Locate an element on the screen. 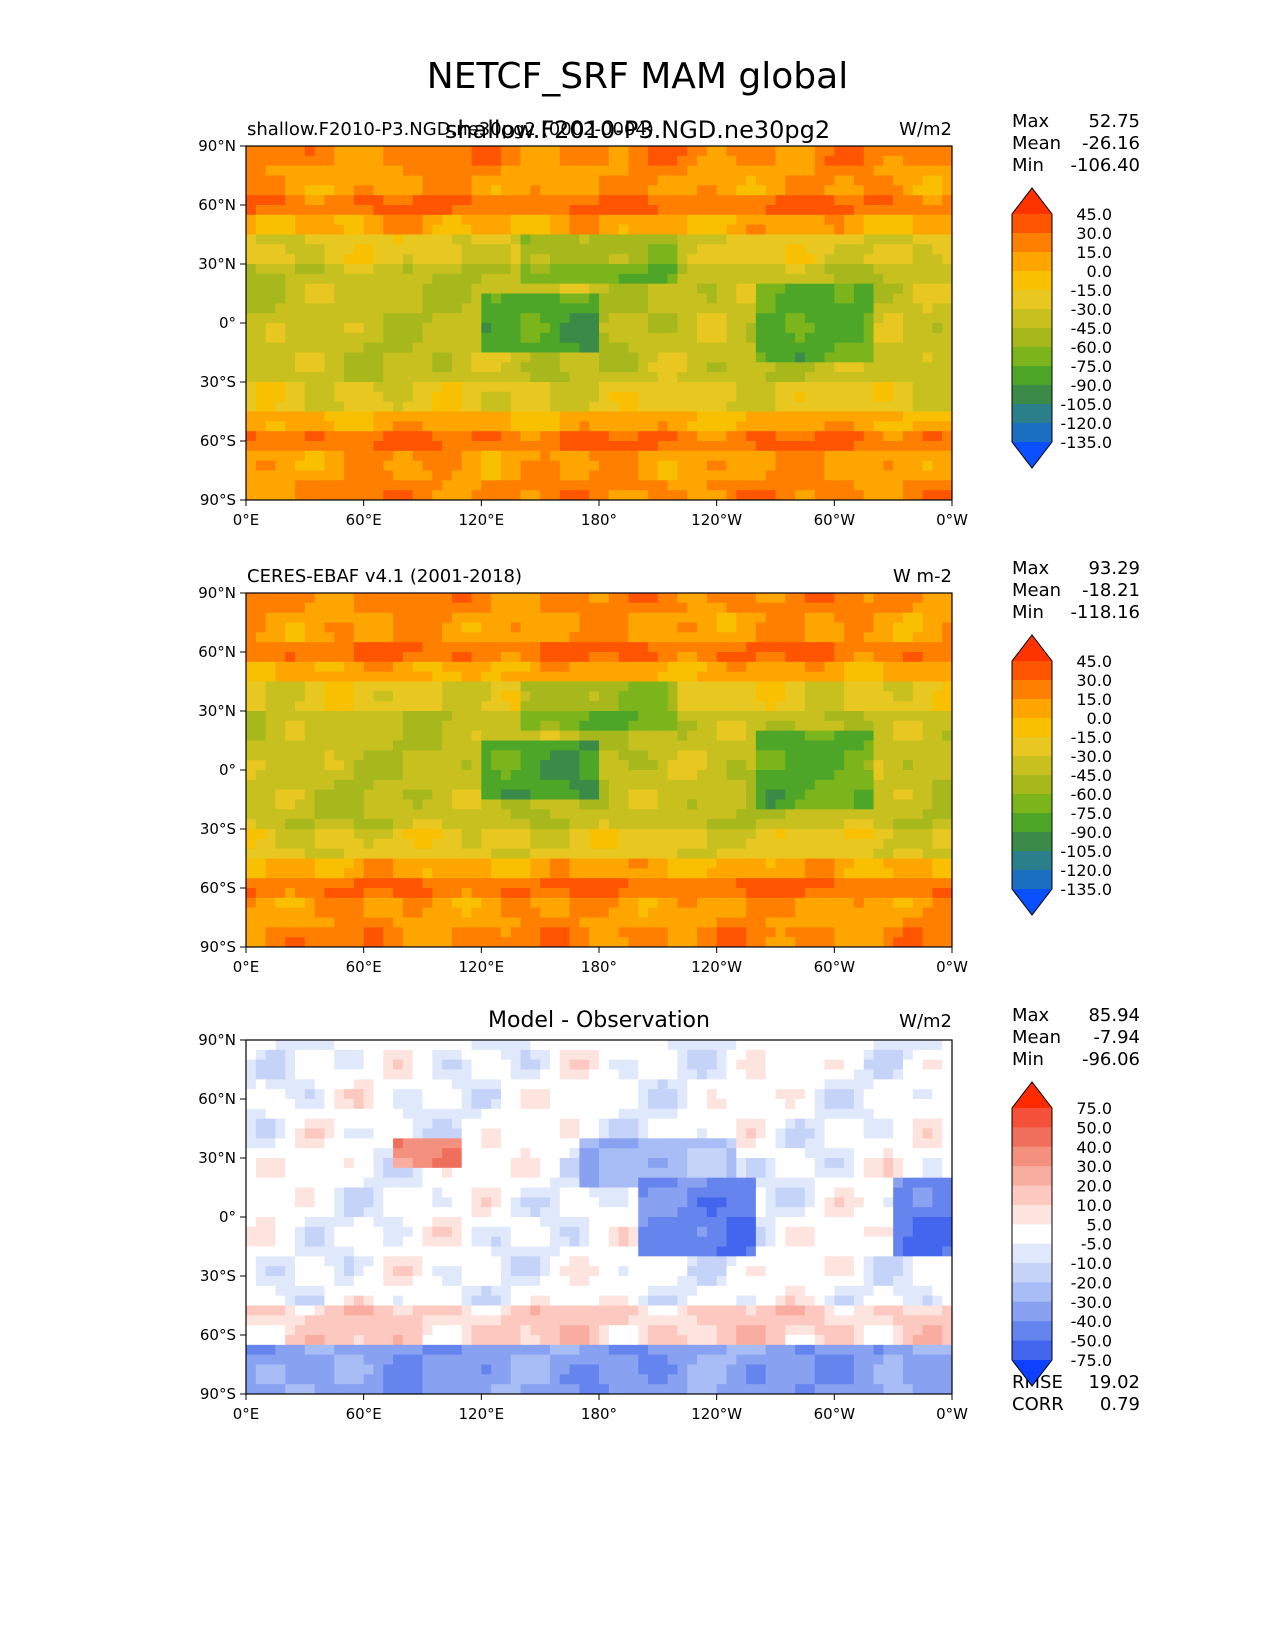 The width and height of the screenshot is (1275, 1650). stat-min: Min -96.06 is located at coordinates (1076, 1059).